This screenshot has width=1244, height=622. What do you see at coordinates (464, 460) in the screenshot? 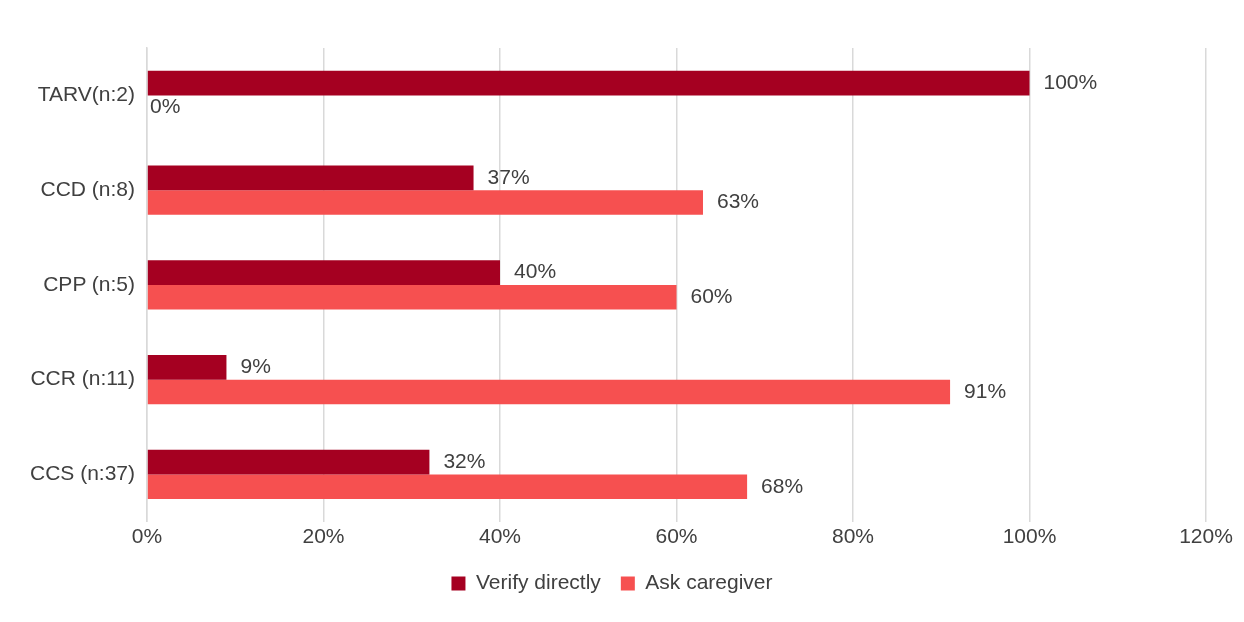
I see `data-label: 32%` at bounding box center [464, 460].